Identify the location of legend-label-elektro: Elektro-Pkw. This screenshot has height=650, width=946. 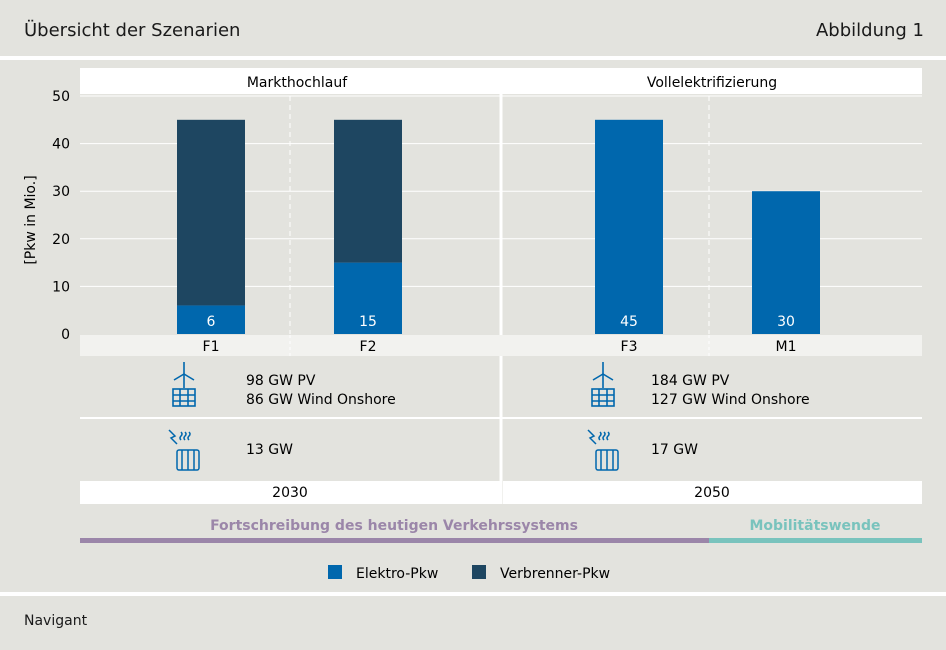
(397, 574).